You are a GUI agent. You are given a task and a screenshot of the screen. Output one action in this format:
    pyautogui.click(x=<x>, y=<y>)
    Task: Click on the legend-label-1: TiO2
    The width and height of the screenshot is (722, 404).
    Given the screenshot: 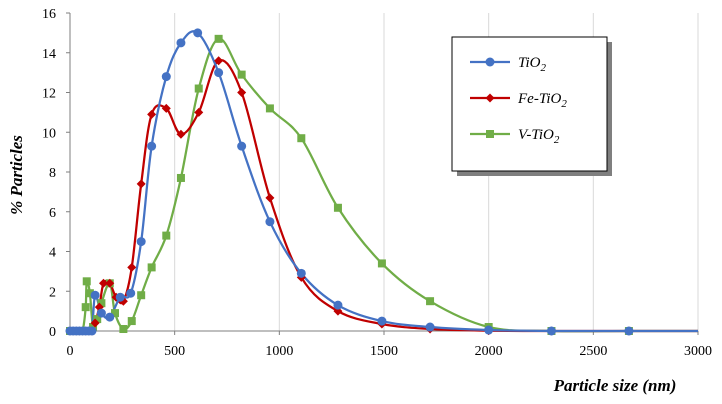 What is the action you would take?
    pyautogui.click(x=532, y=64)
    